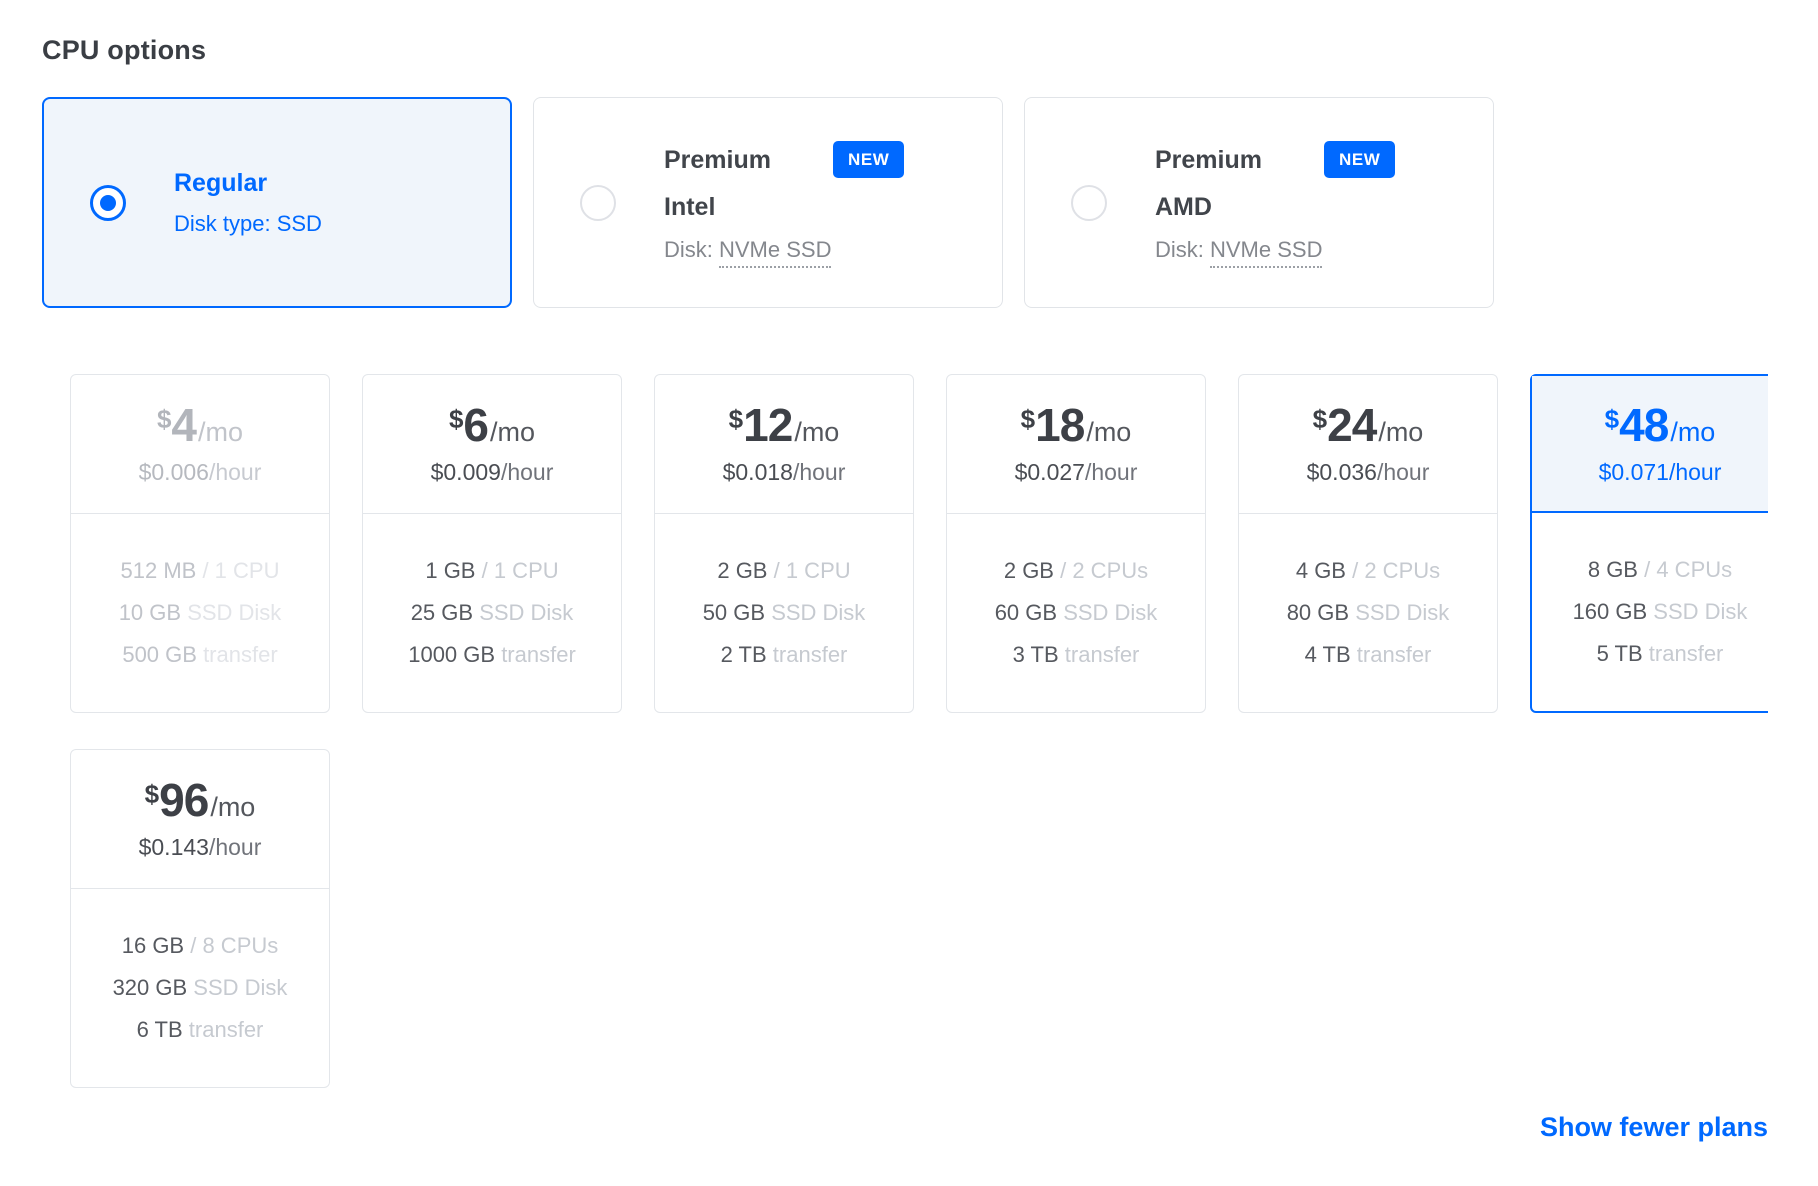 This screenshot has height=1186, width=1818. What do you see at coordinates (442, 612) in the screenshot?
I see `spec-value: 25 GB` at bounding box center [442, 612].